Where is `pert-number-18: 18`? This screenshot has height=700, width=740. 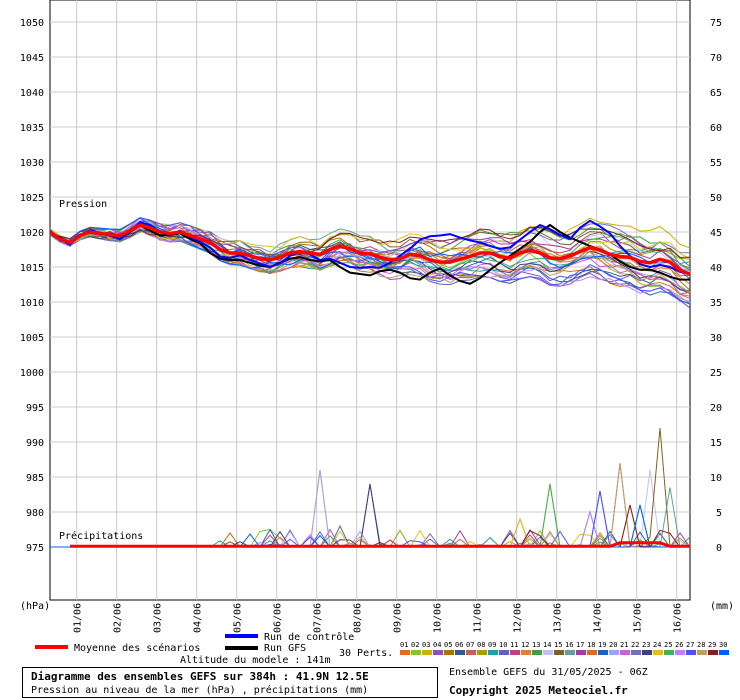
pert-number-18: 18 is located at coordinates (591, 645).